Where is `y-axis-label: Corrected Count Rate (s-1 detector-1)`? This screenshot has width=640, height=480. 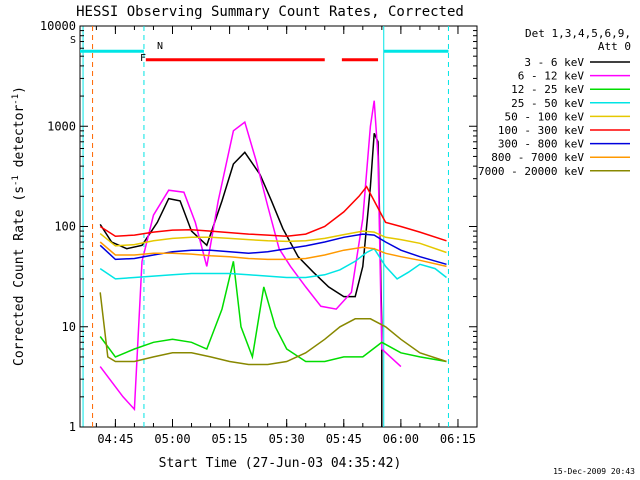
y-axis-label: Corrected Count Rate (s-1 detector-1) is located at coordinates (19, 226).